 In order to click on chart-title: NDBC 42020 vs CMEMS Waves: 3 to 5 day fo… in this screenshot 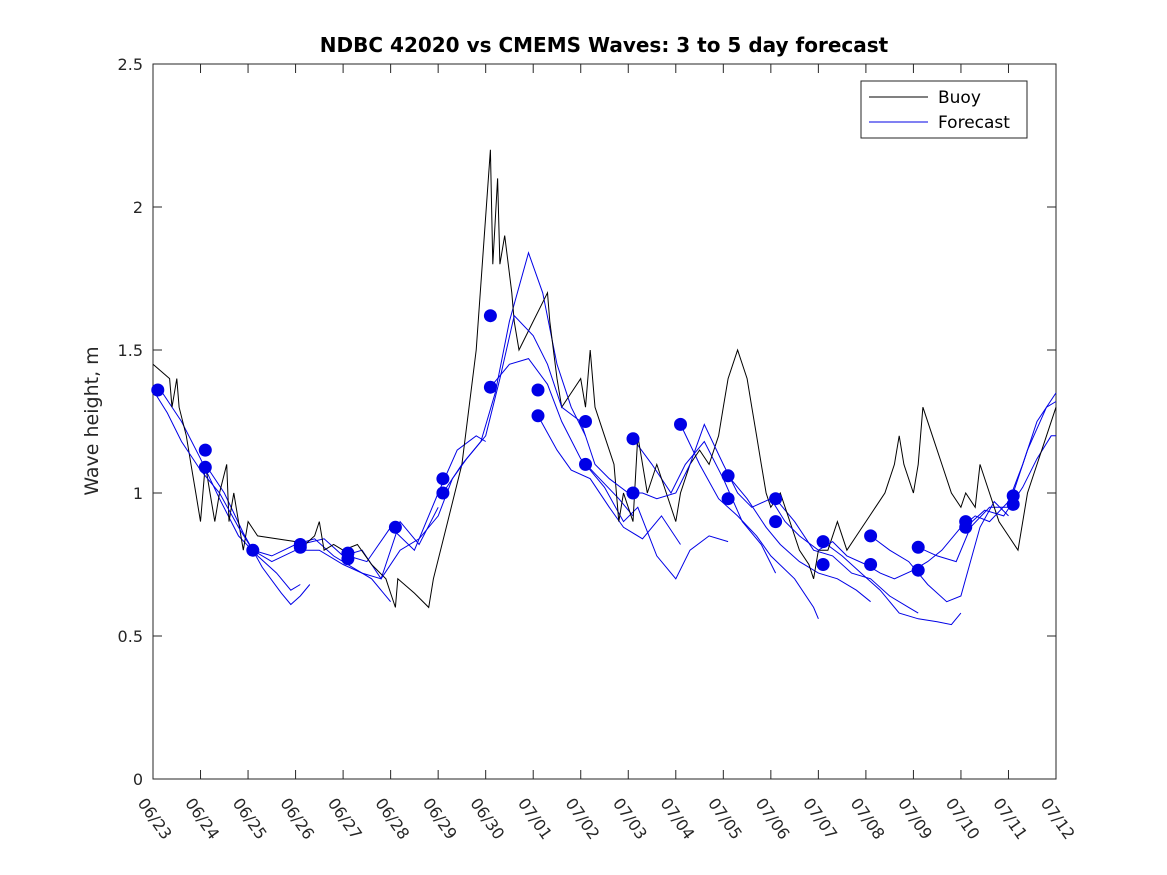, I will do `click(604, 45)`.